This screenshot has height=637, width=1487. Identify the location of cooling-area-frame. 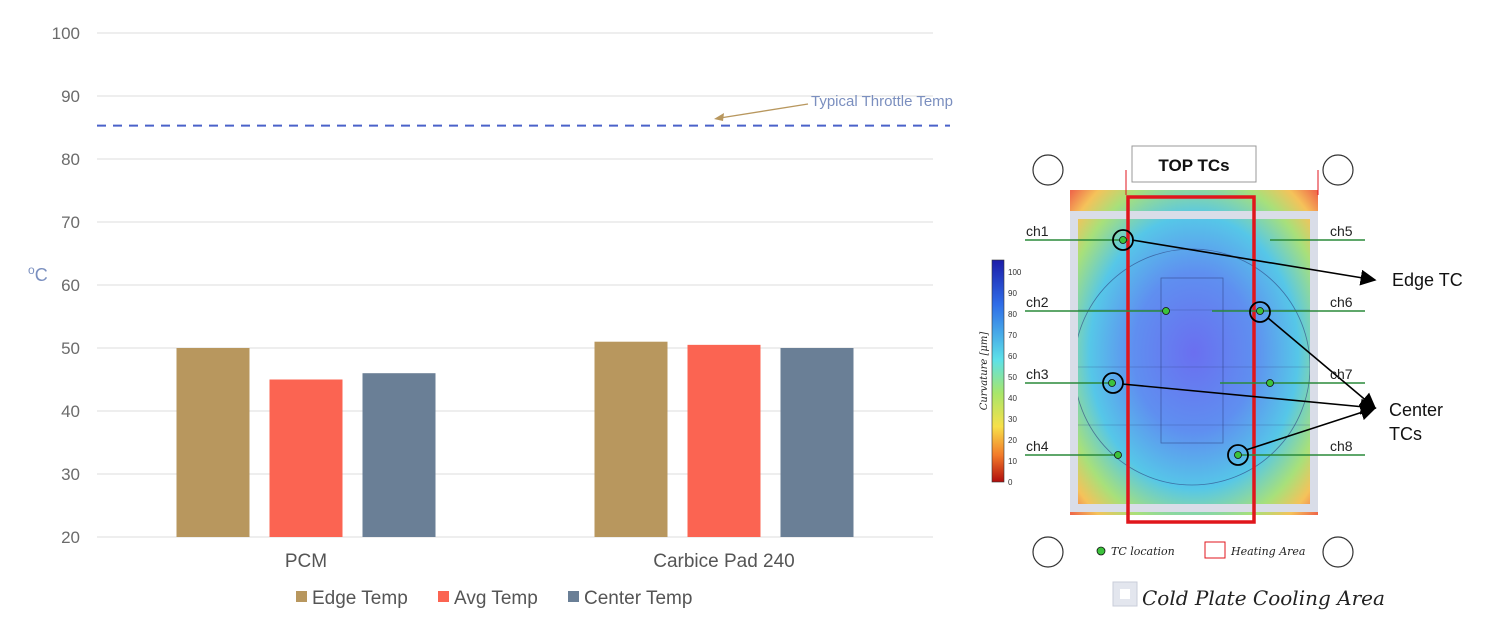
(1194, 361).